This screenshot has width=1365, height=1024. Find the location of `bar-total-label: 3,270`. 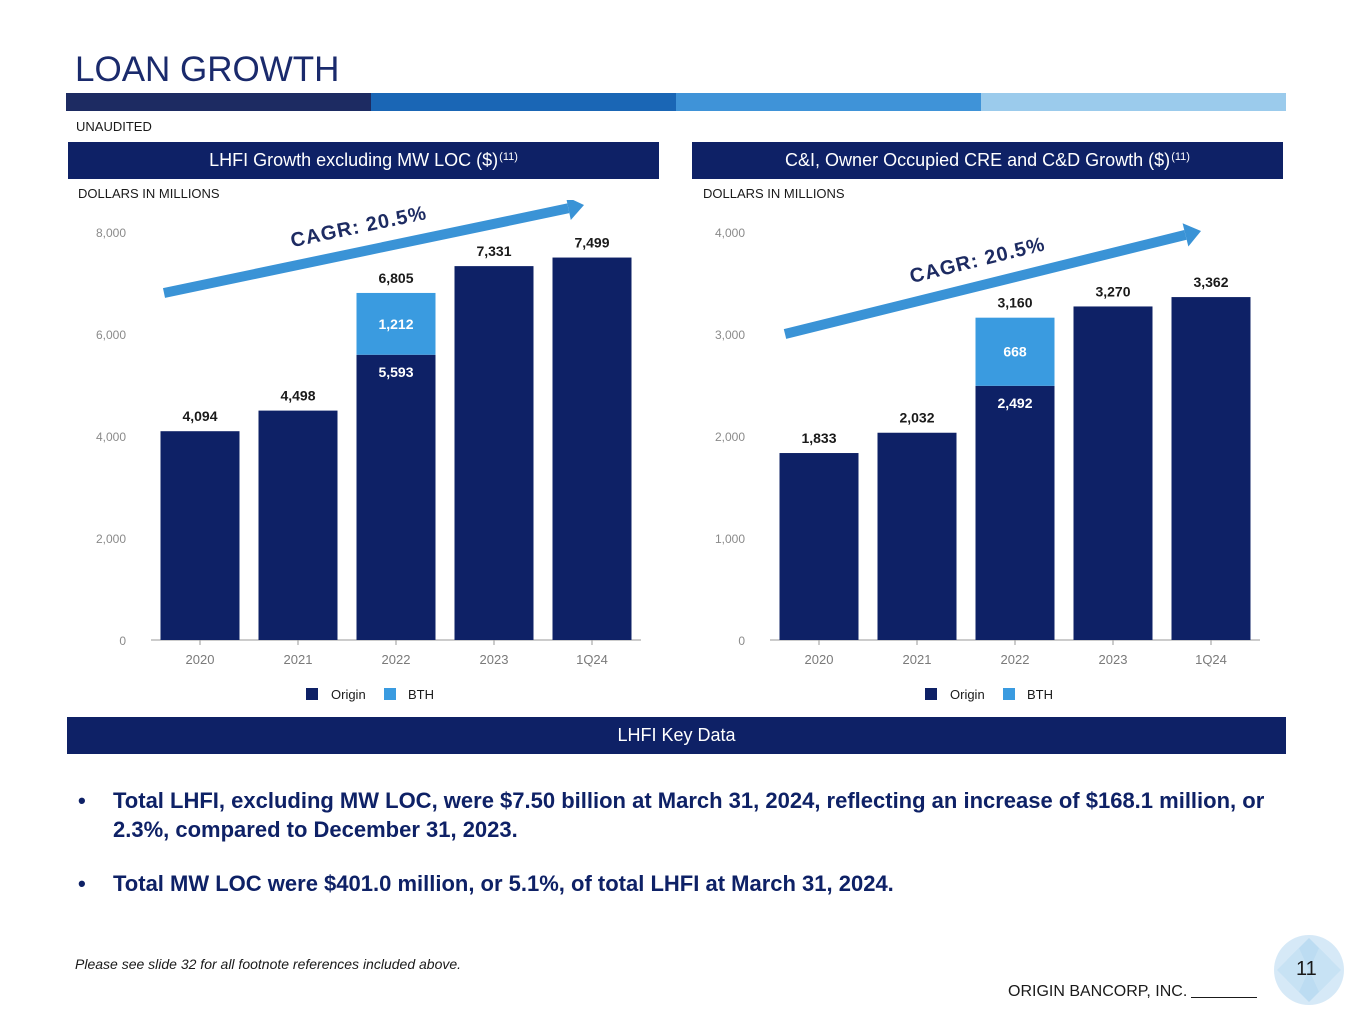

bar-total-label: 3,270 is located at coordinates (1112, 291).